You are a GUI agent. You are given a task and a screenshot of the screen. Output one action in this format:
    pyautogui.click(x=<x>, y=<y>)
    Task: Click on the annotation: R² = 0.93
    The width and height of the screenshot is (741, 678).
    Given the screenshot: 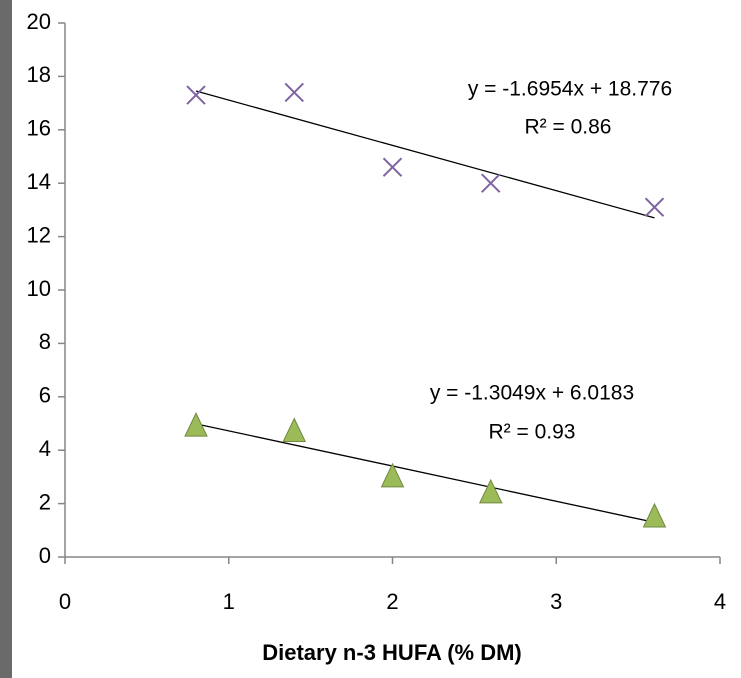 What is the action you would take?
    pyautogui.click(x=532, y=432)
    